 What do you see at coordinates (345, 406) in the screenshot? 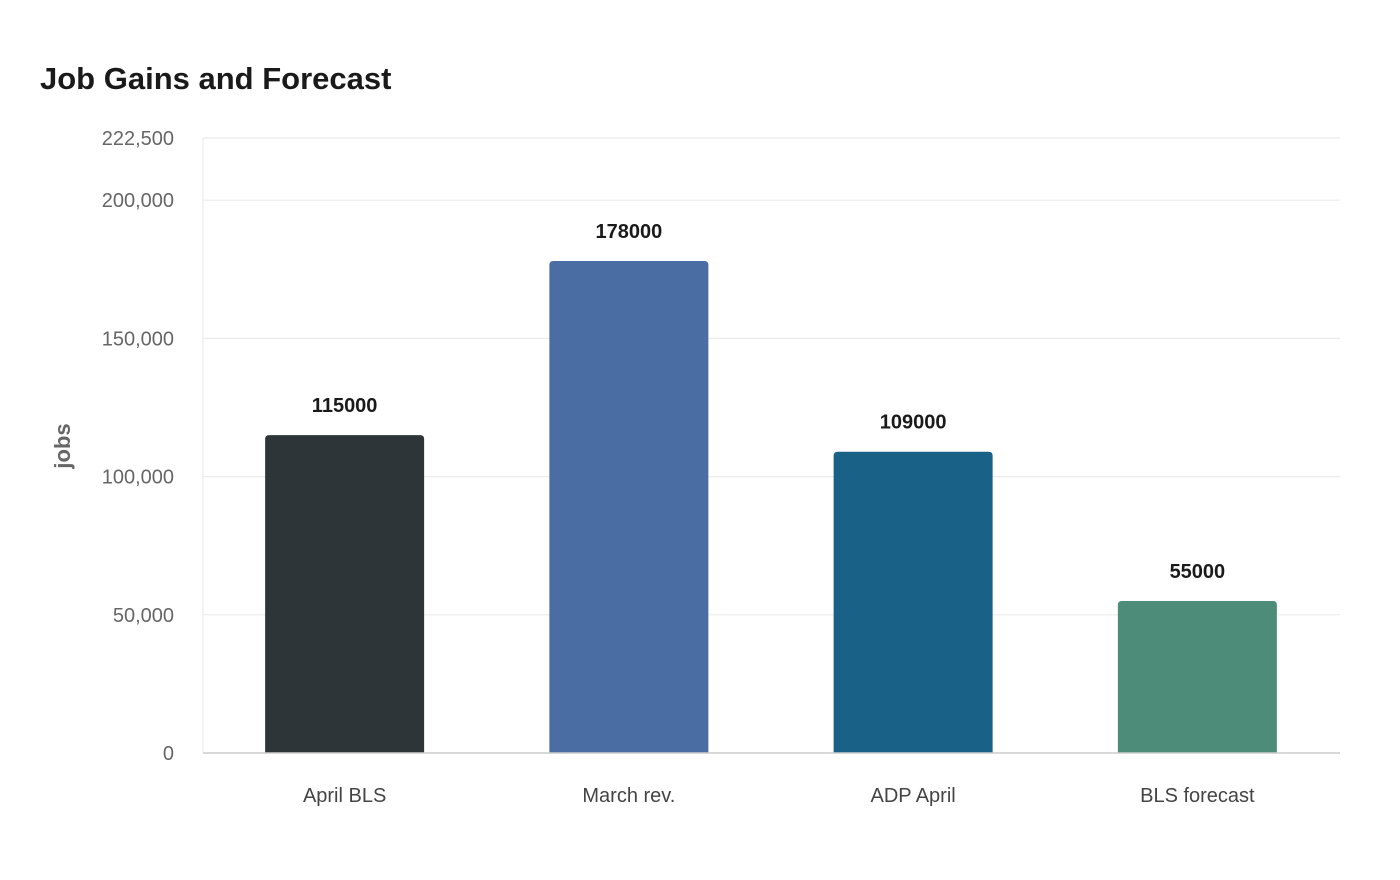
I see `bar-value-label: 115000` at bounding box center [345, 406].